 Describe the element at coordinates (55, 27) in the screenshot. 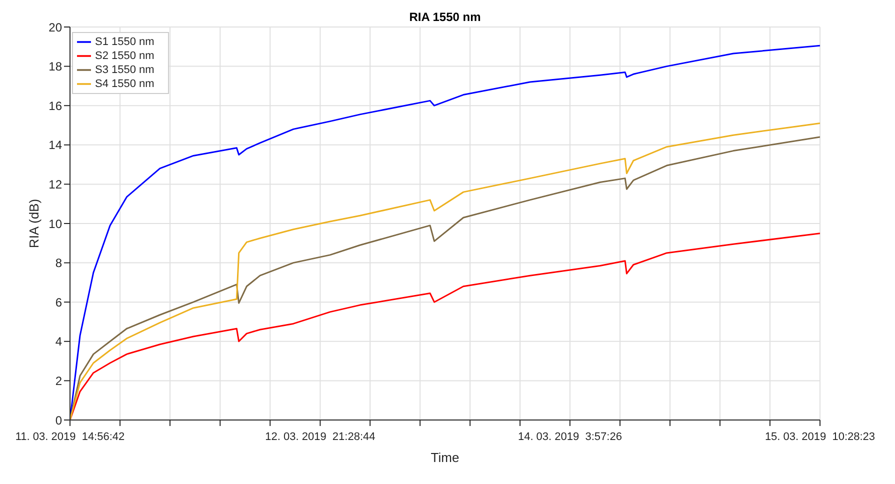

I see `y-tick-label: 20` at that location.